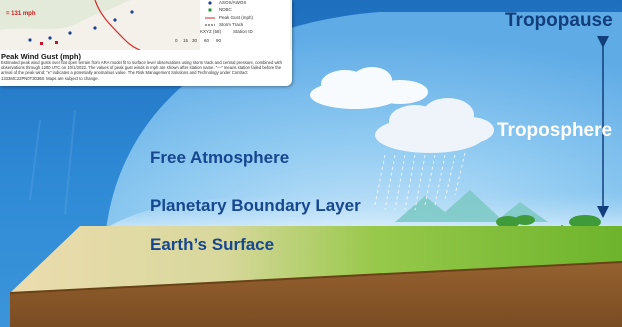 The width and height of the screenshot is (622, 327). Describe the element at coordinates (369, 88) in the screenshot. I see `cloud-icon` at that location.